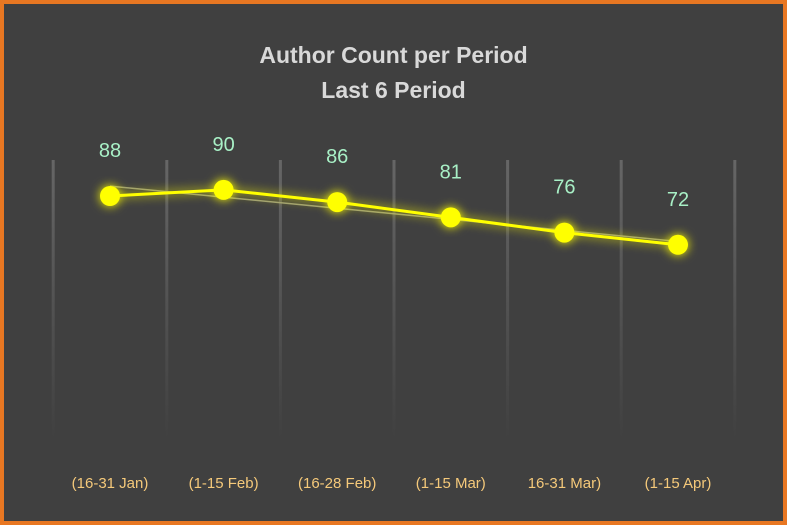 The image size is (787, 525). Describe the element at coordinates (337, 157) in the screenshot. I see `data-label-3: 86` at that location.